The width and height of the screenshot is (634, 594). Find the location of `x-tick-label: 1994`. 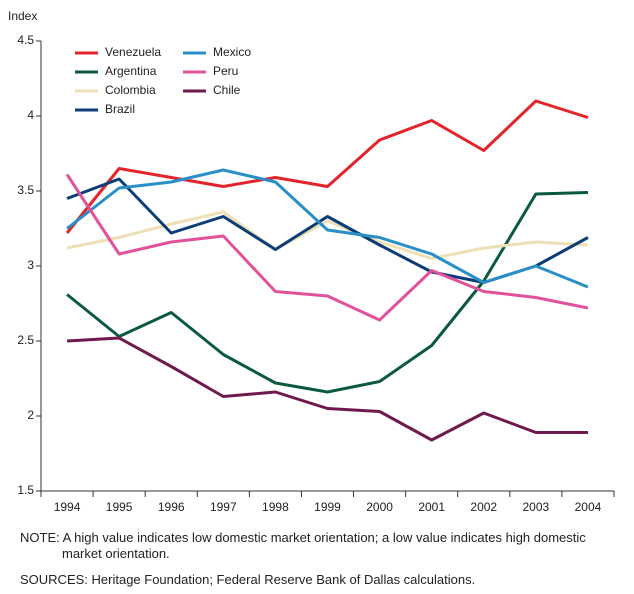

x-tick-label: 1994 is located at coordinates (67, 507).